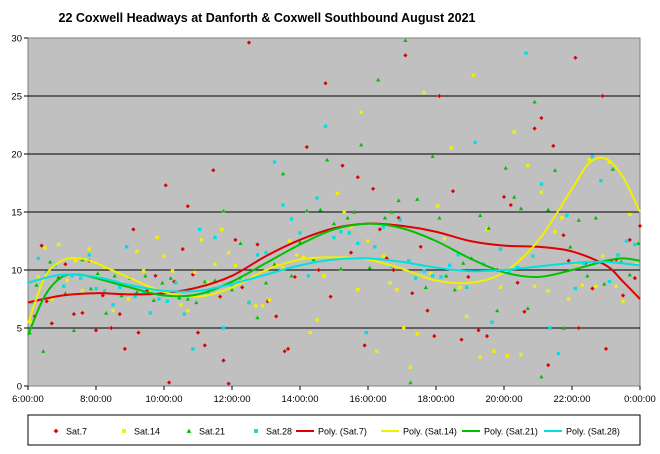 Image resolution: width=660 pixels, height=454 pixels. I want to click on legend-label: Poly. (Sat.7), so click(342, 432).